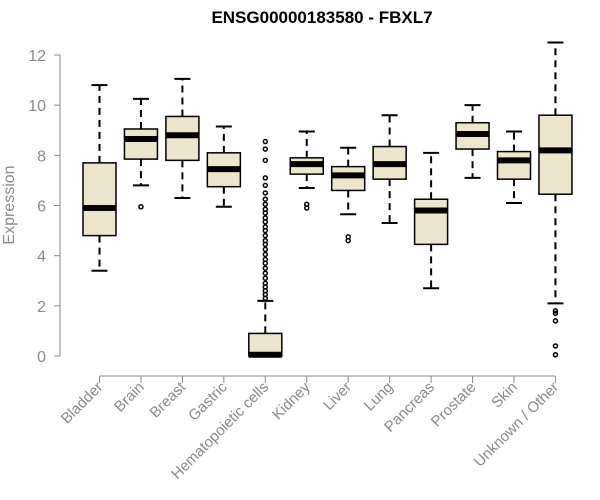  What do you see at coordinates (9, 204) in the screenshot?
I see `y-axis-label: Expression` at bounding box center [9, 204].